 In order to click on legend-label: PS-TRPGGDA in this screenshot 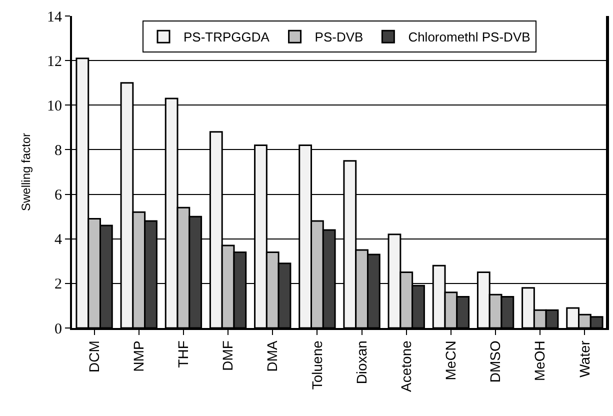, I will do `click(227, 37)`.